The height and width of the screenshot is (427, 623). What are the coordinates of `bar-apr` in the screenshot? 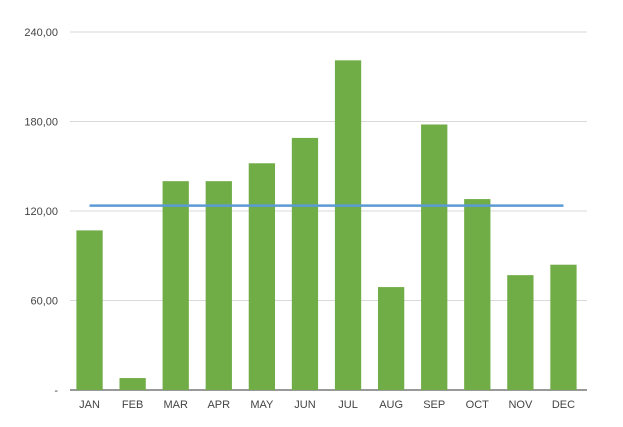 It's located at (218, 285).